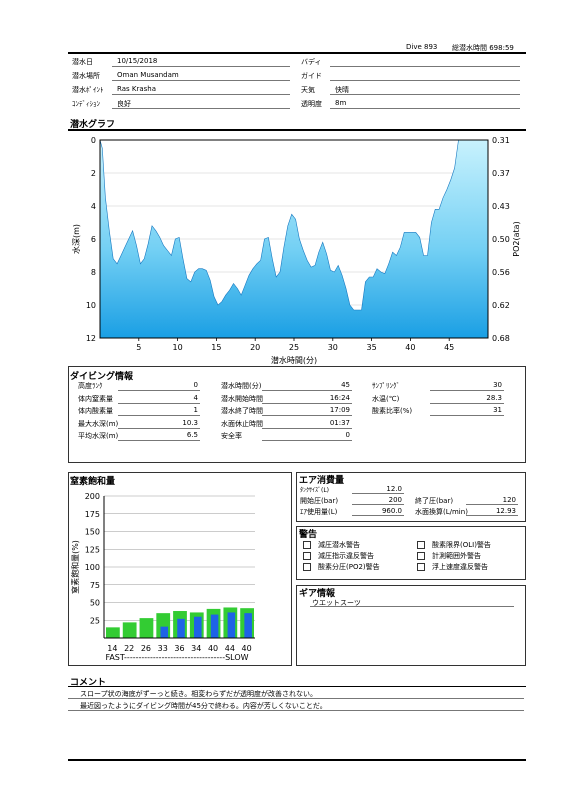  Describe the element at coordinates (92, 496) in the screenshot. I see `nitrogen-tick-label: 200` at that location.